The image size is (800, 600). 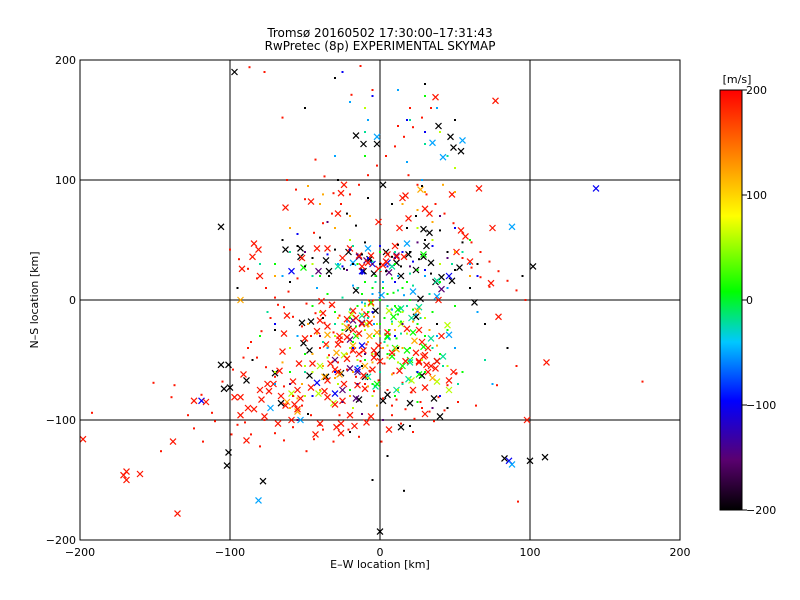 I want to click on colorbar-tick-label: 100, so click(x=756, y=195).